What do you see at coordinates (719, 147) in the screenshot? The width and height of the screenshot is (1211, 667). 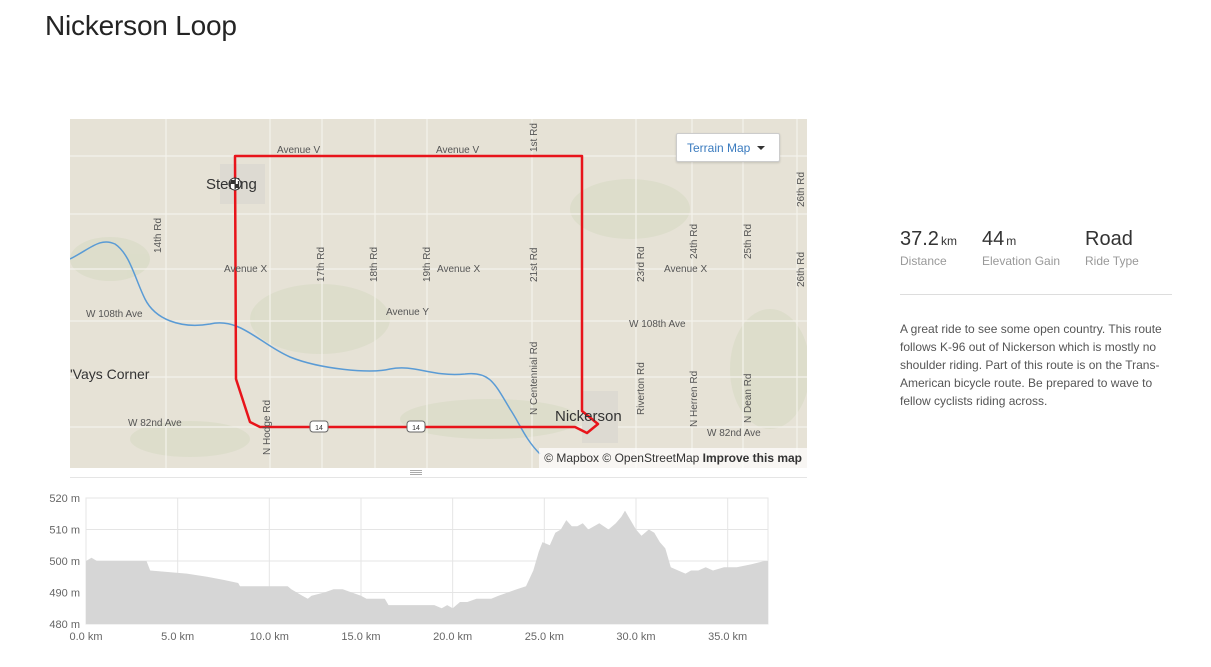 I see `map-style-label: Terrain Map` at bounding box center [719, 147].